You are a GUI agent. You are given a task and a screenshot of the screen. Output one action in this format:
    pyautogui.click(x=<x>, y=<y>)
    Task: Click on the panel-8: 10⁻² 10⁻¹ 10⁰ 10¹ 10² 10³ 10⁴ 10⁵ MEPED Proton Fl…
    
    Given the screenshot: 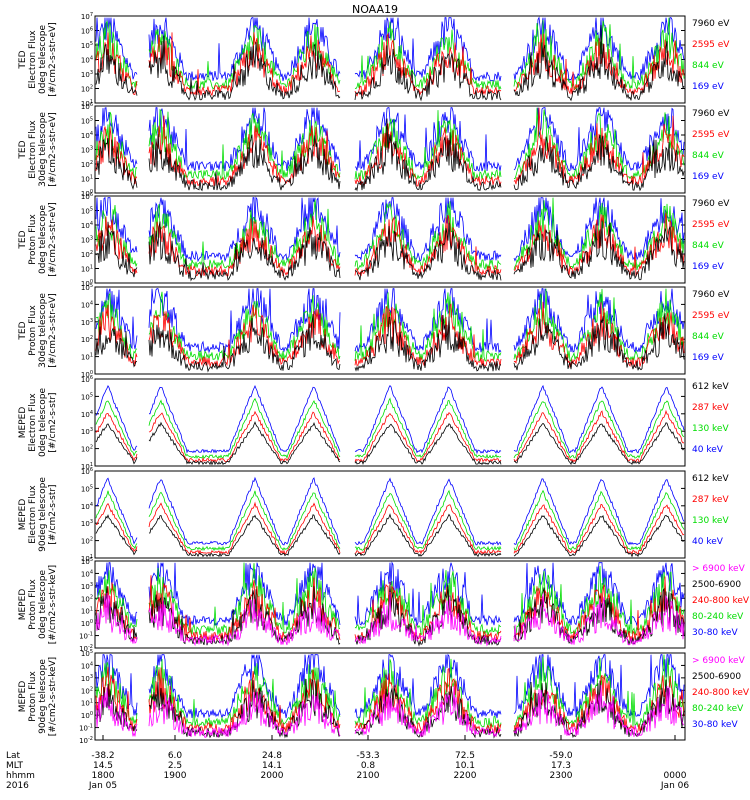 What is the action you would take?
    pyautogui.click(x=384, y=697)
    